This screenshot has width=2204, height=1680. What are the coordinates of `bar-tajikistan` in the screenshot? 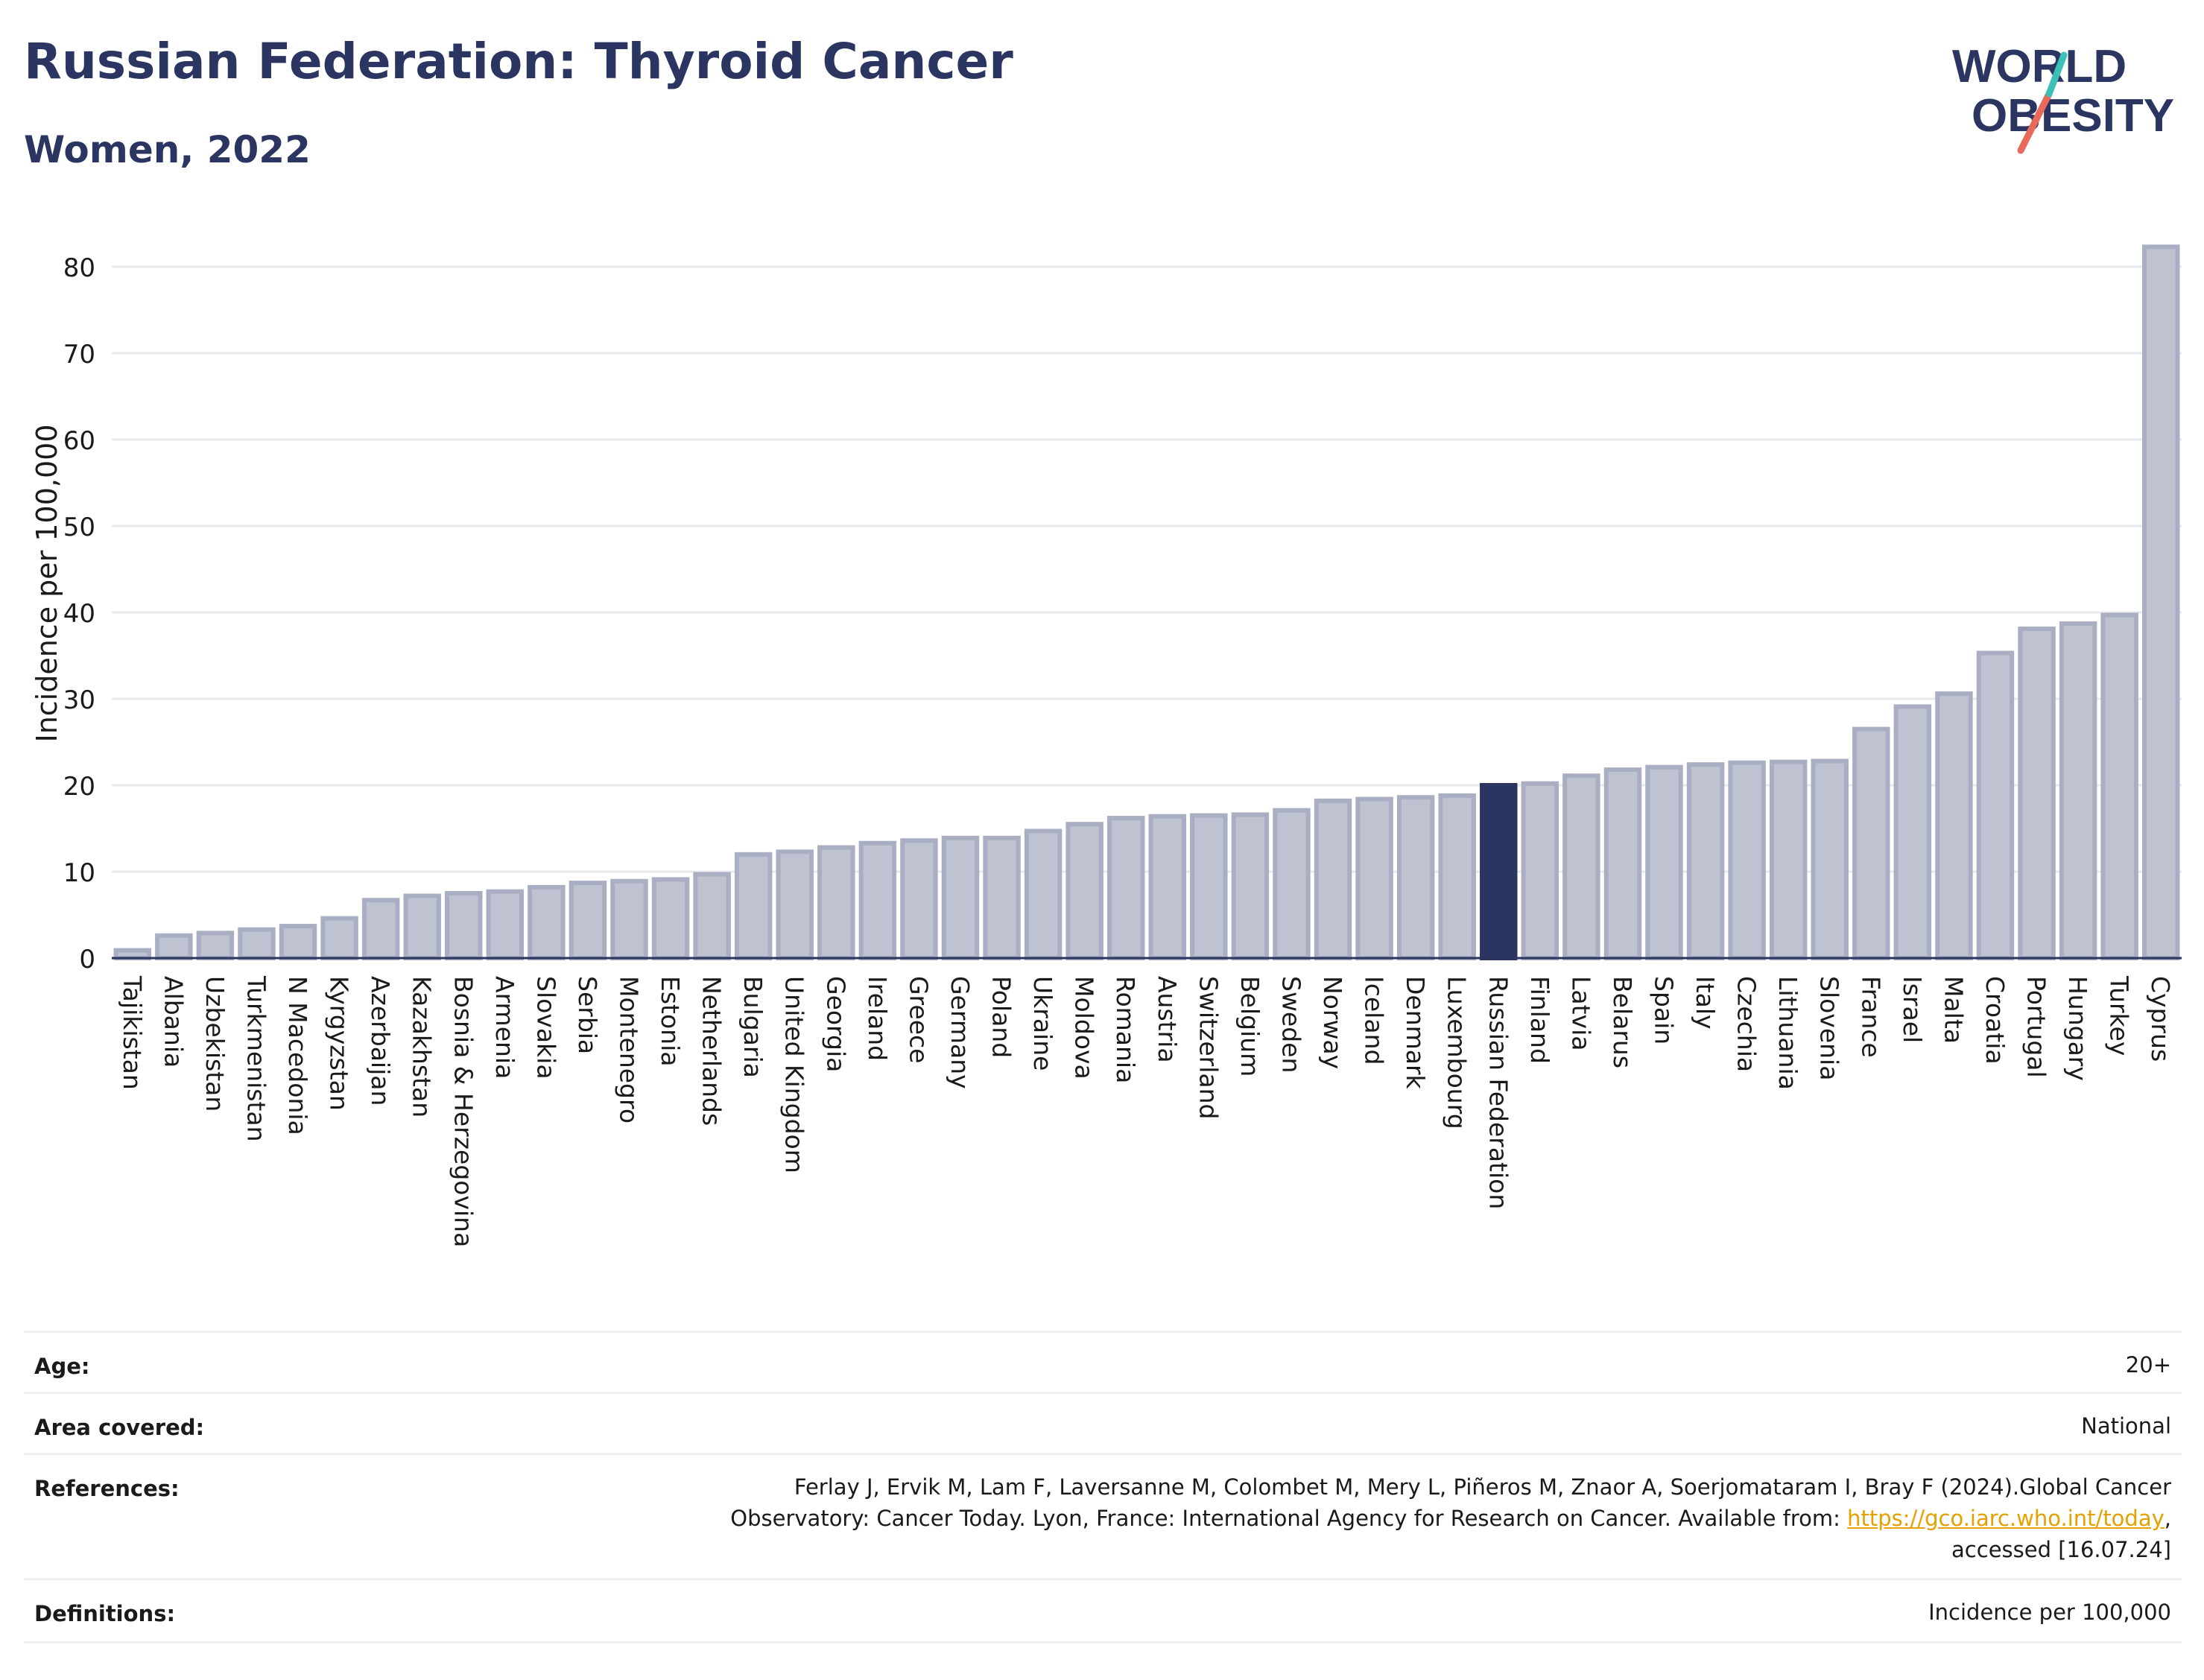 It's located at (132, 954).